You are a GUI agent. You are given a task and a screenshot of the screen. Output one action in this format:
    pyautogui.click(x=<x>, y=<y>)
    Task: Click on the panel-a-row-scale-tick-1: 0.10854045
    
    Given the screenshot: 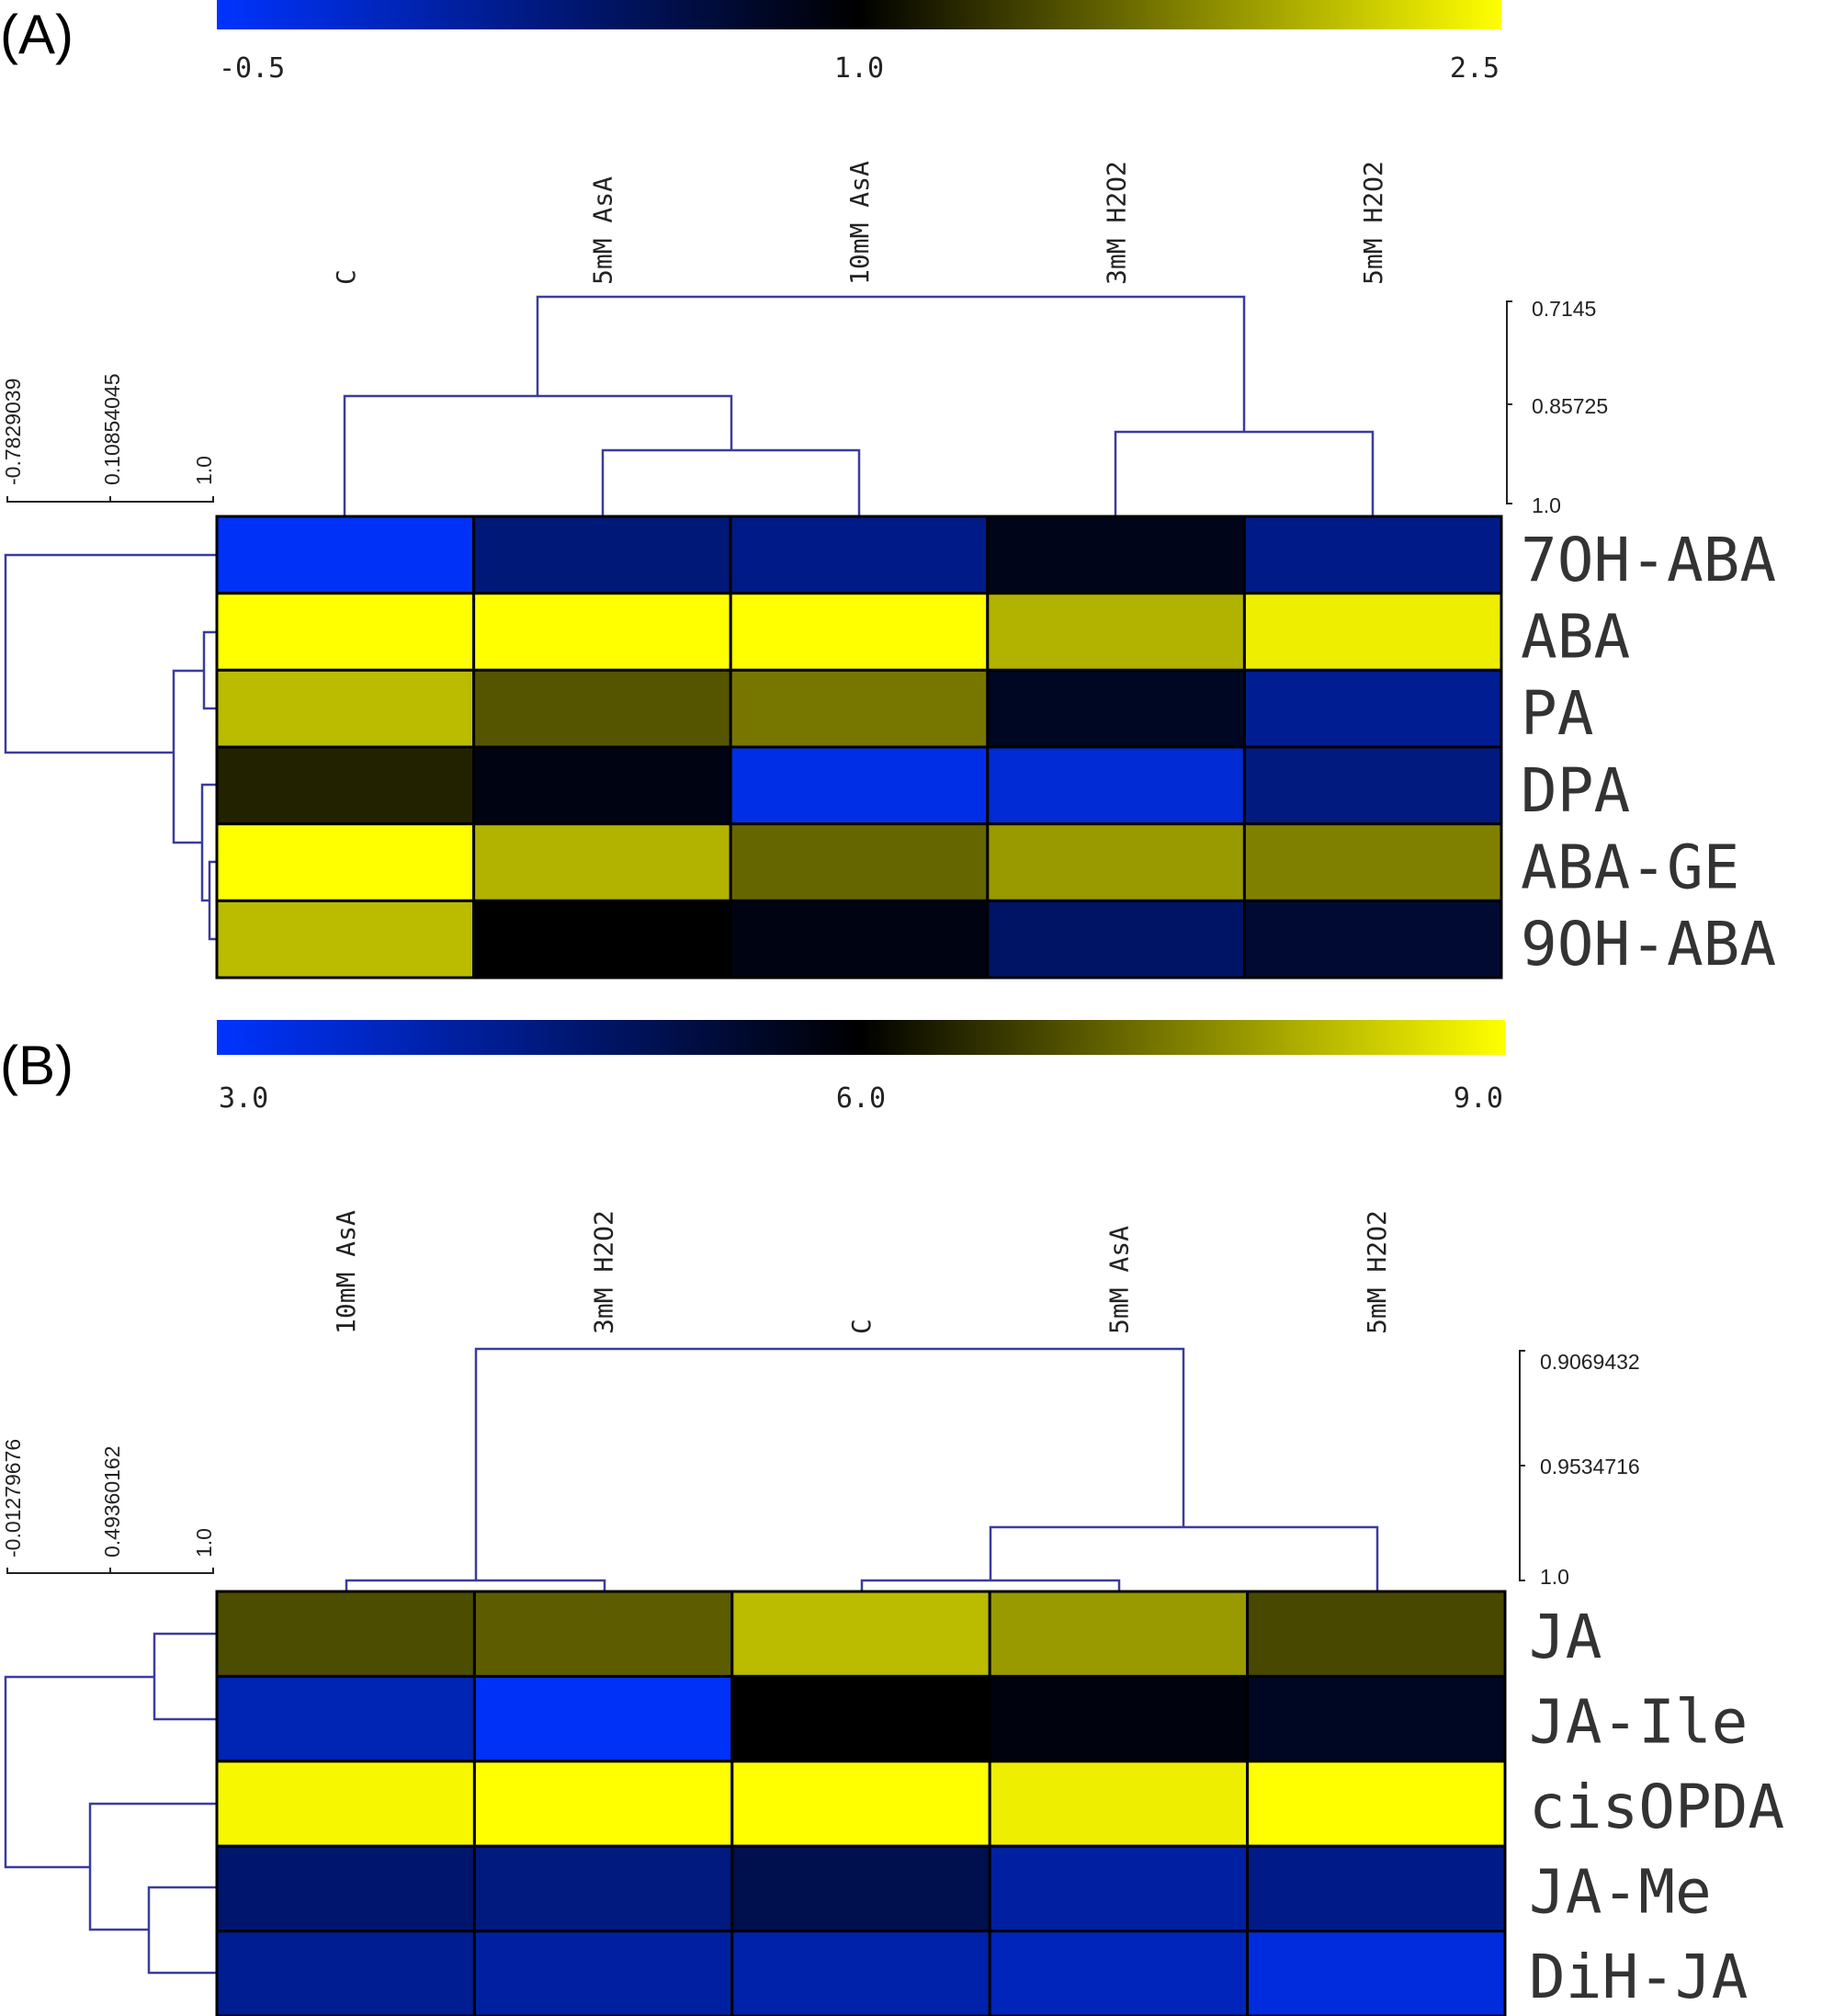 What is the action you would take?
    pyautogui.click(x=112, y=429)
    